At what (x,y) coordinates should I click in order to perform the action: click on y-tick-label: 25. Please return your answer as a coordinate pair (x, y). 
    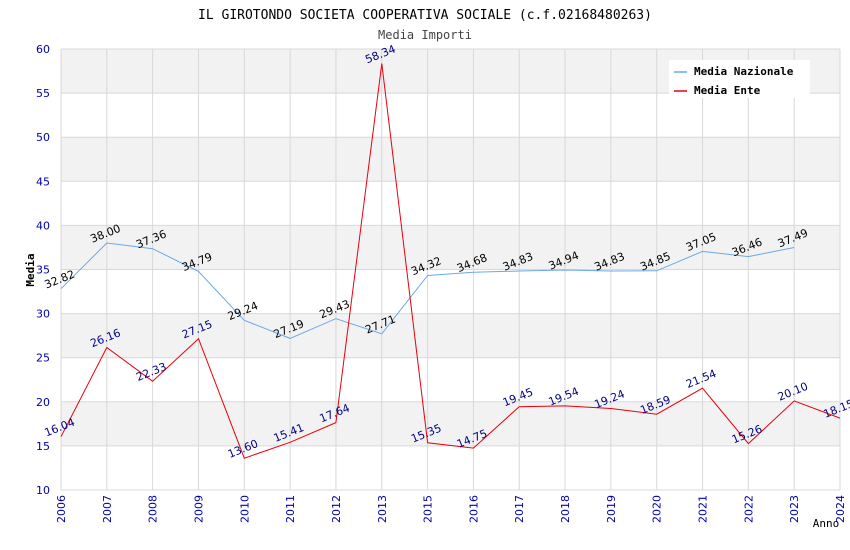
    Looking at the image, I should click on (43, 358).